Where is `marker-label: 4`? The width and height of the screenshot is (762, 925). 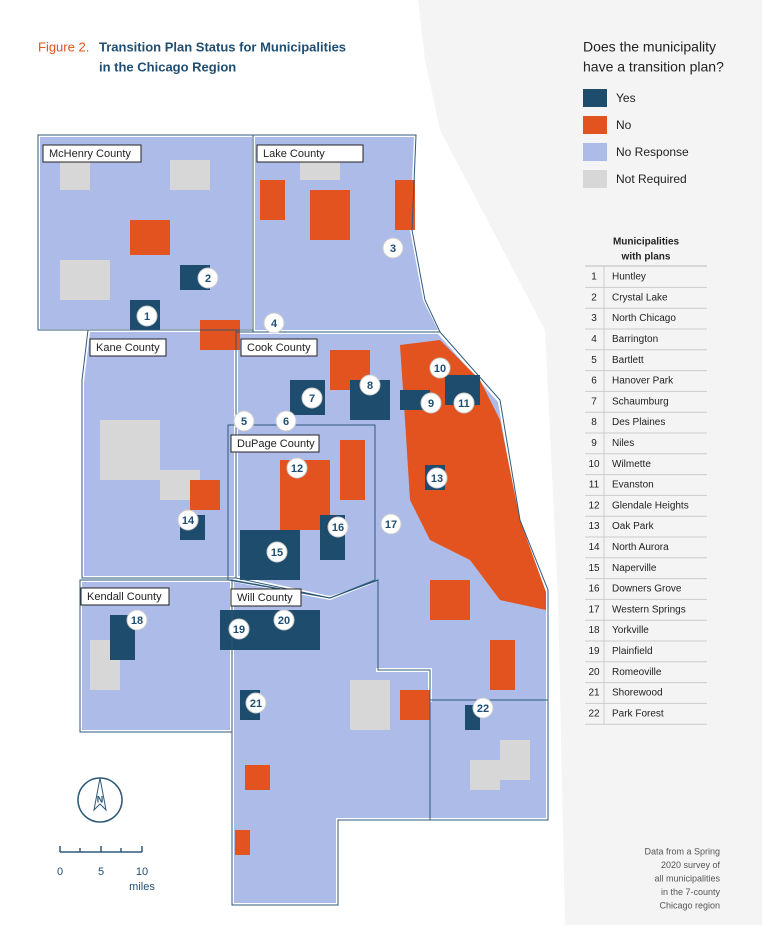 marker-label: 4 is located at coordinates (274, 324).